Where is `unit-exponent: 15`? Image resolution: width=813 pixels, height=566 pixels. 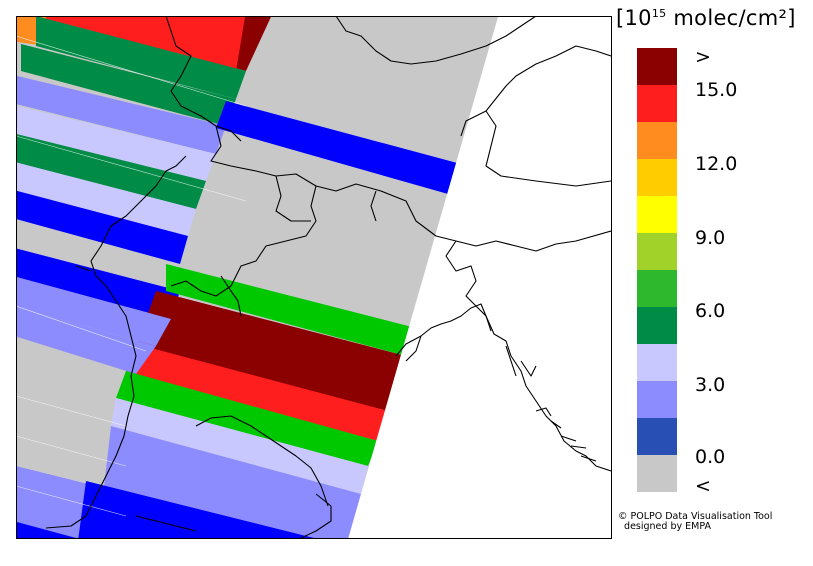 unit-exponent: 15 is located at coordinates (659, 13).